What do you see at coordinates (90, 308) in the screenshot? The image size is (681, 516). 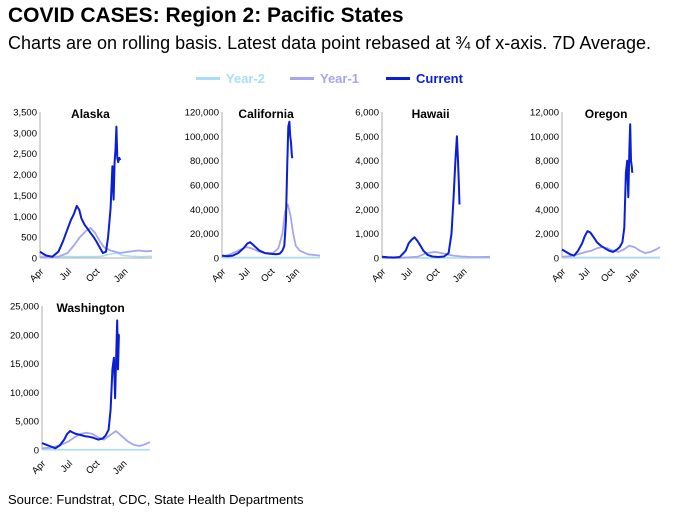 I see `chart-title: Washington` at bounding box center [90, 308].